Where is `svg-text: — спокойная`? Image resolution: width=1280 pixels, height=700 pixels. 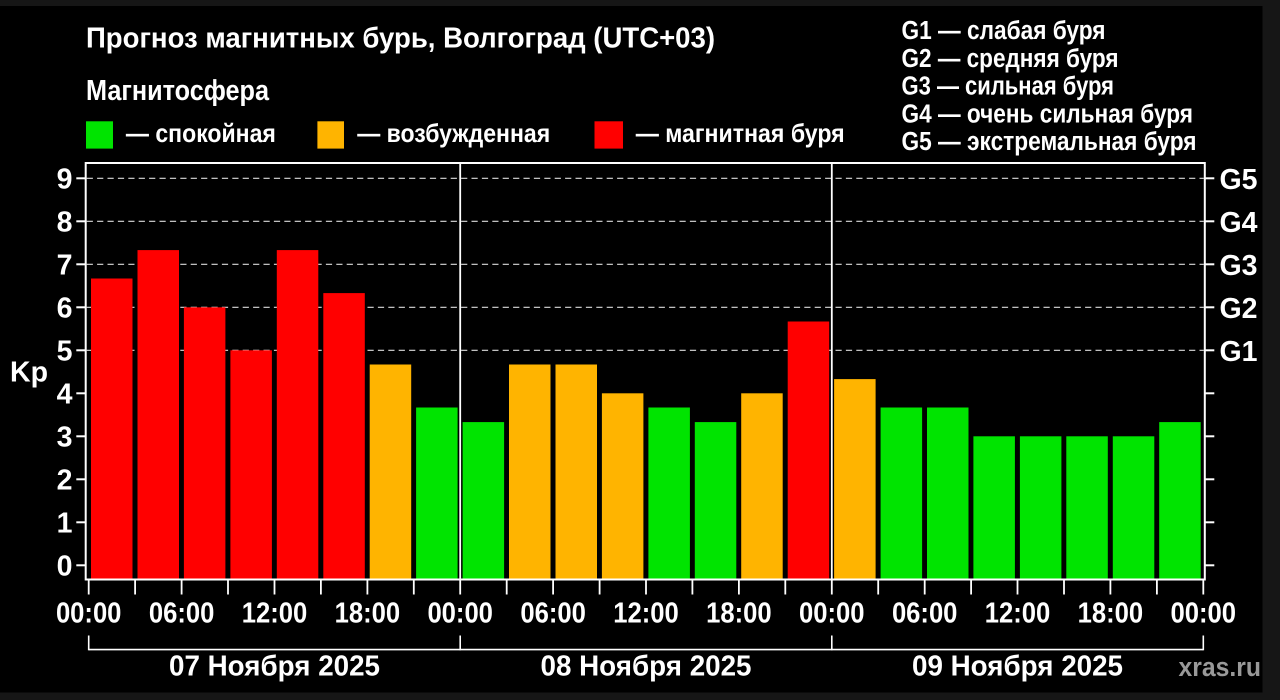
svg-text: — спокойная is located at coordinates (201, 133).